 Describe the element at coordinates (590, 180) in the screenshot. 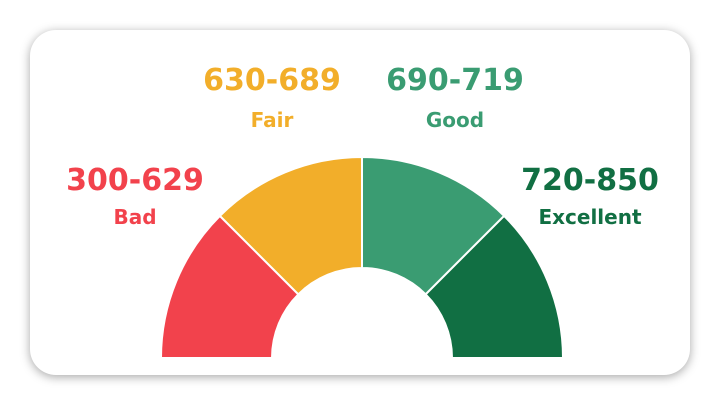

I see `segment-range: 720-850` at that location.